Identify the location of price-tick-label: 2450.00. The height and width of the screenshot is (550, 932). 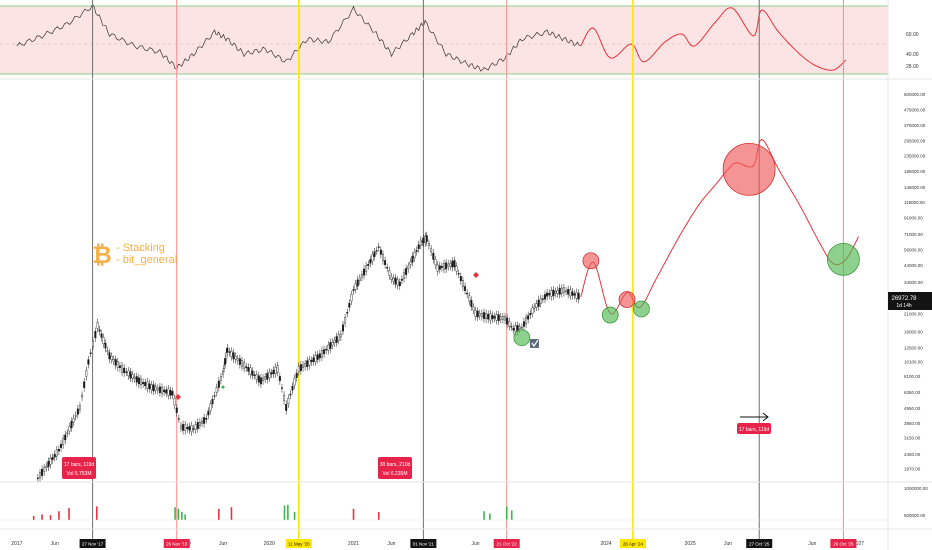
(912, 454).